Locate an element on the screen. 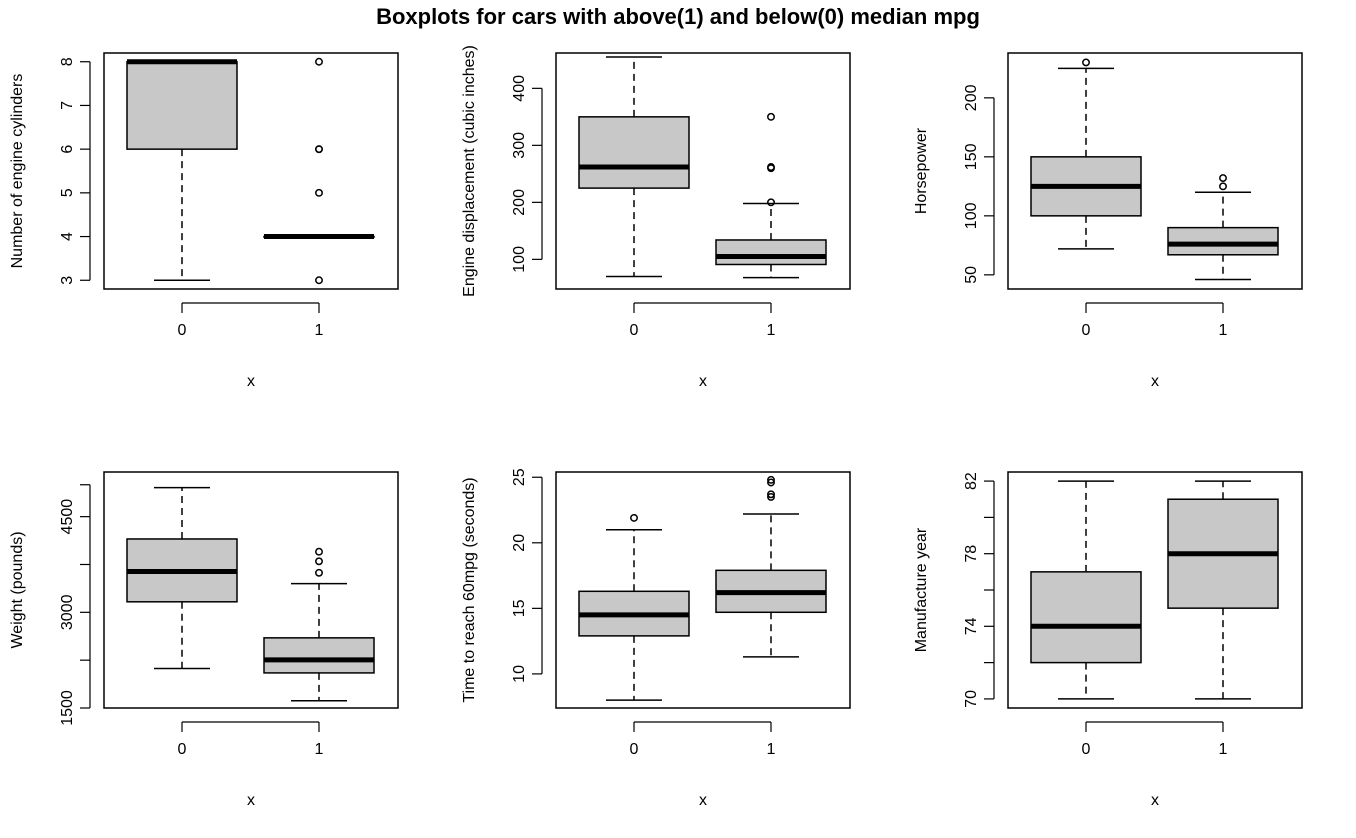 The height and width of the screenshot is (838, 1356). y-axis-label: Time to reach 60mpg (seconds) is located at coordinates (469, 589).